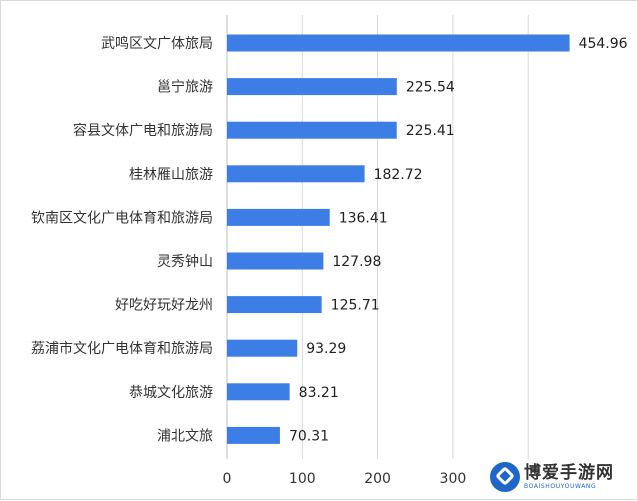  Describe the element at coordinates (326, 349) in the screenshot. I see `value-label: 93.29` at that location.